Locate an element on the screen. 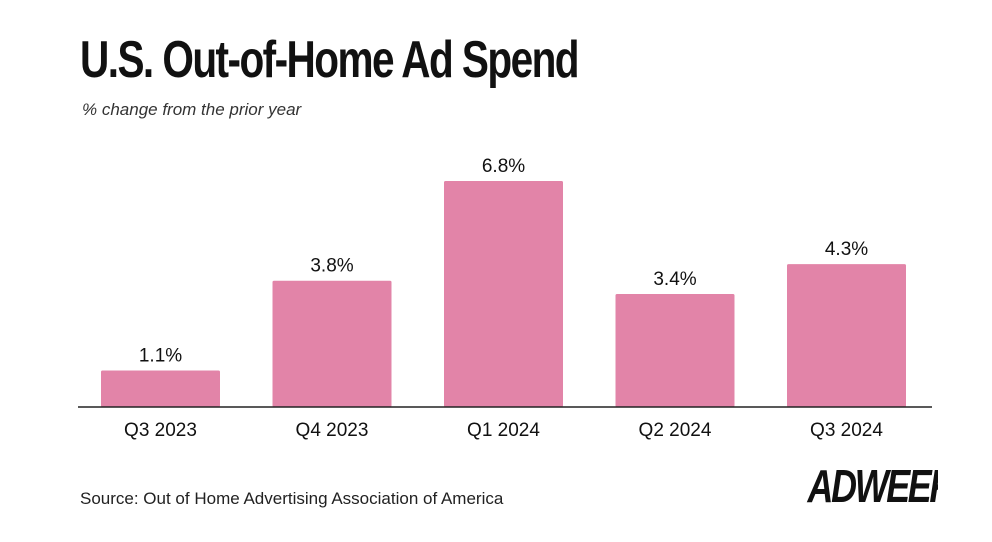  x-tick-label-q3-2023: Q3 2023 is located at coordinates (160, 430).